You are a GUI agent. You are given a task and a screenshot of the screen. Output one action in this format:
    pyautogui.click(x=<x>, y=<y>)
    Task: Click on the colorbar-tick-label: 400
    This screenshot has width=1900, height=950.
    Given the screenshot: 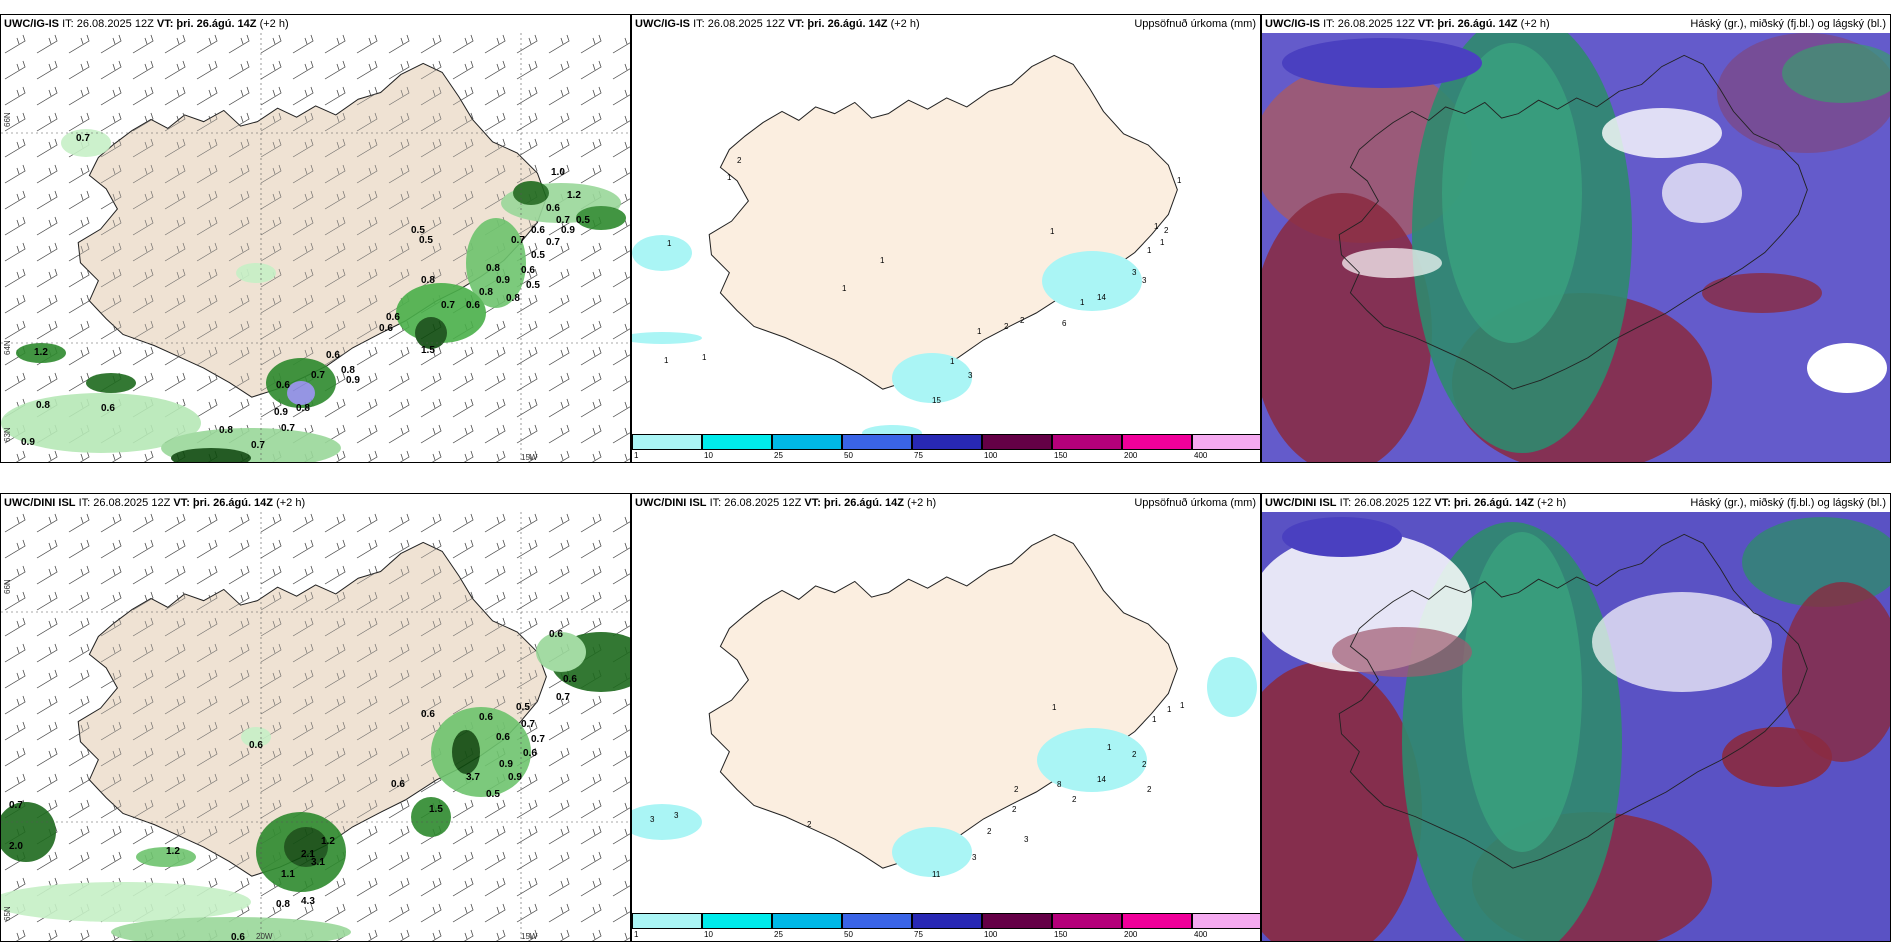 What is the action you would take?
    pyautogui.click(x=1201, y=934)
    